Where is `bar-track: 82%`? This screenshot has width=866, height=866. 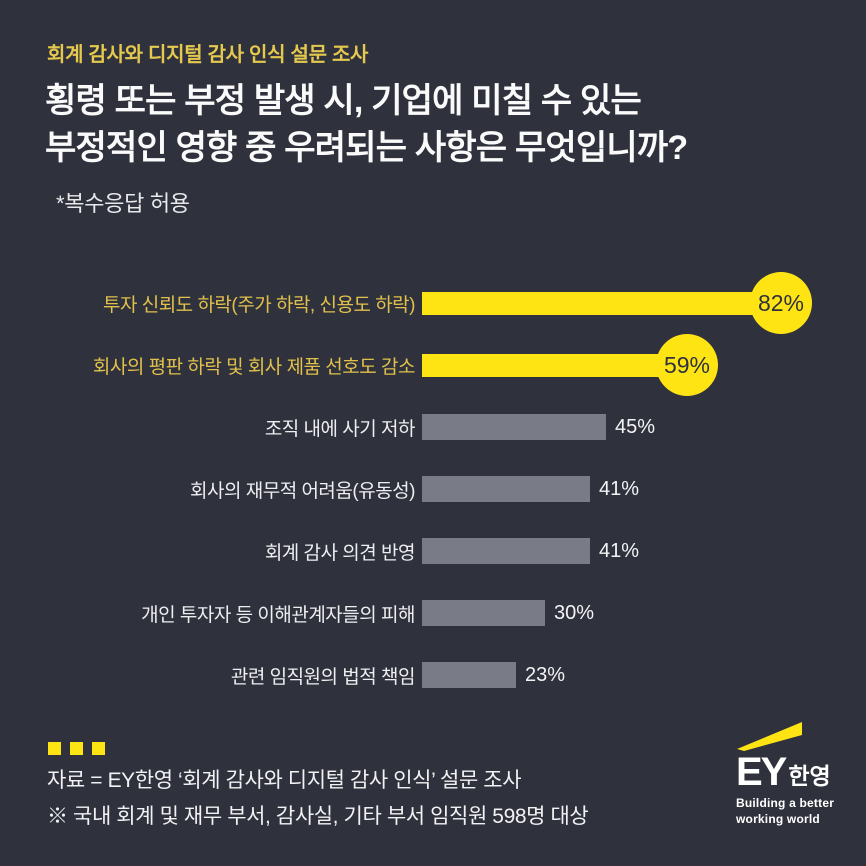 bar-track: 82% is located at coordinates (617, 303).